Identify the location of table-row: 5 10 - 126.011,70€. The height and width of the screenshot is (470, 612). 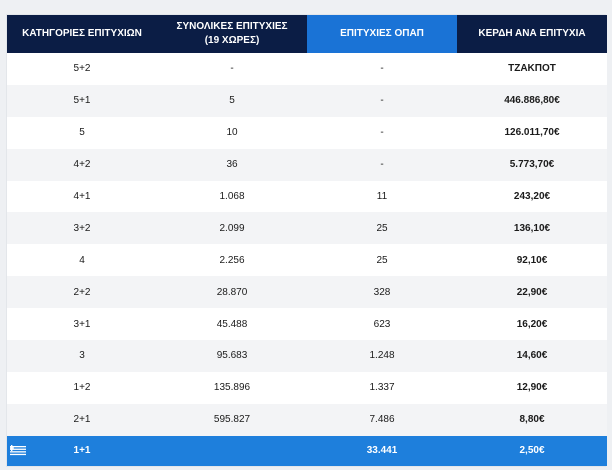
(307, 132).